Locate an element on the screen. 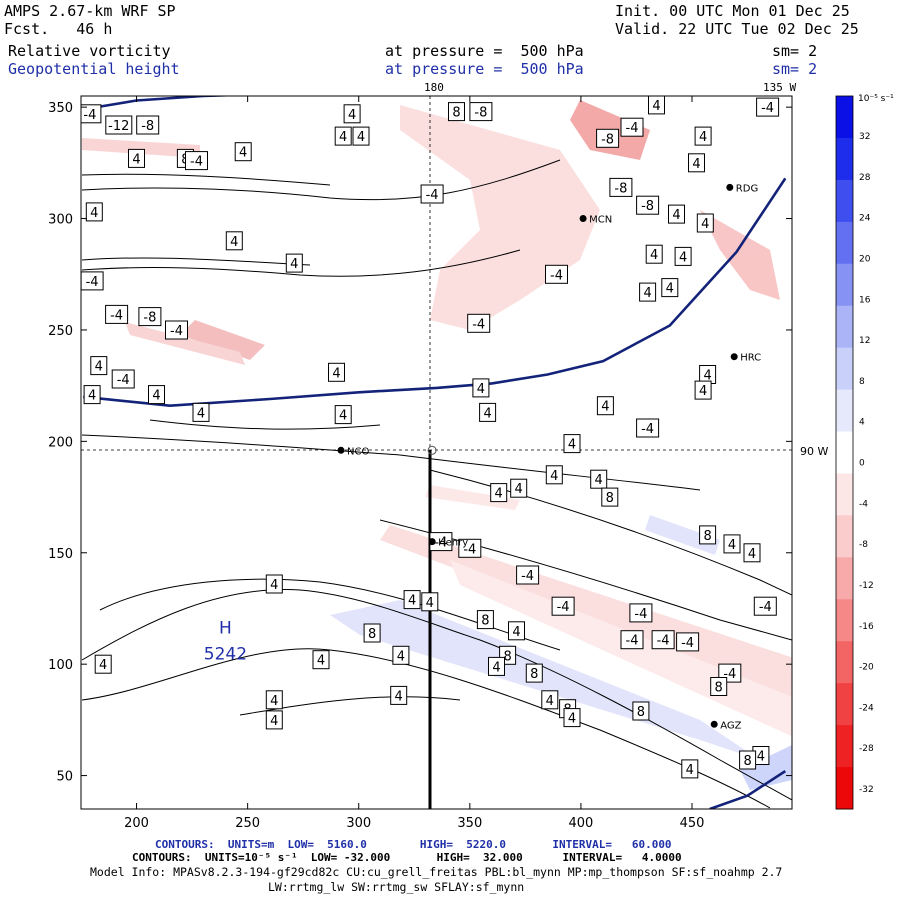 The image size is (900, 900). colorbar-label: 4 is located at coordinates (862, 423).